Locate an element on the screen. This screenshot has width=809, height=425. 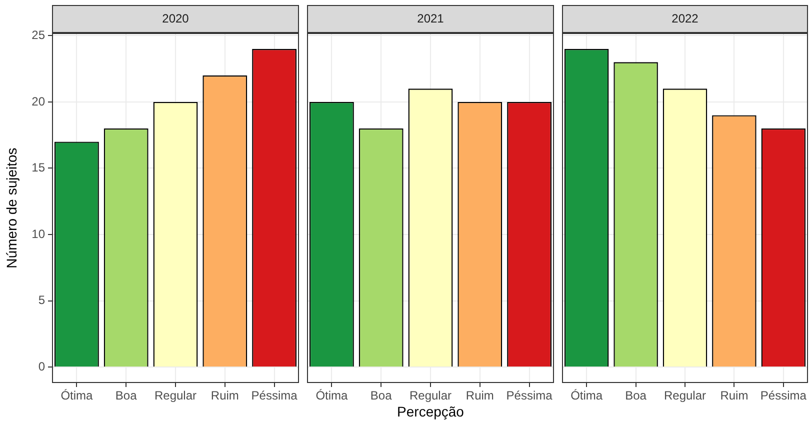
y-axis-title: Número de sujeitos is located at coordinates (11, 208).